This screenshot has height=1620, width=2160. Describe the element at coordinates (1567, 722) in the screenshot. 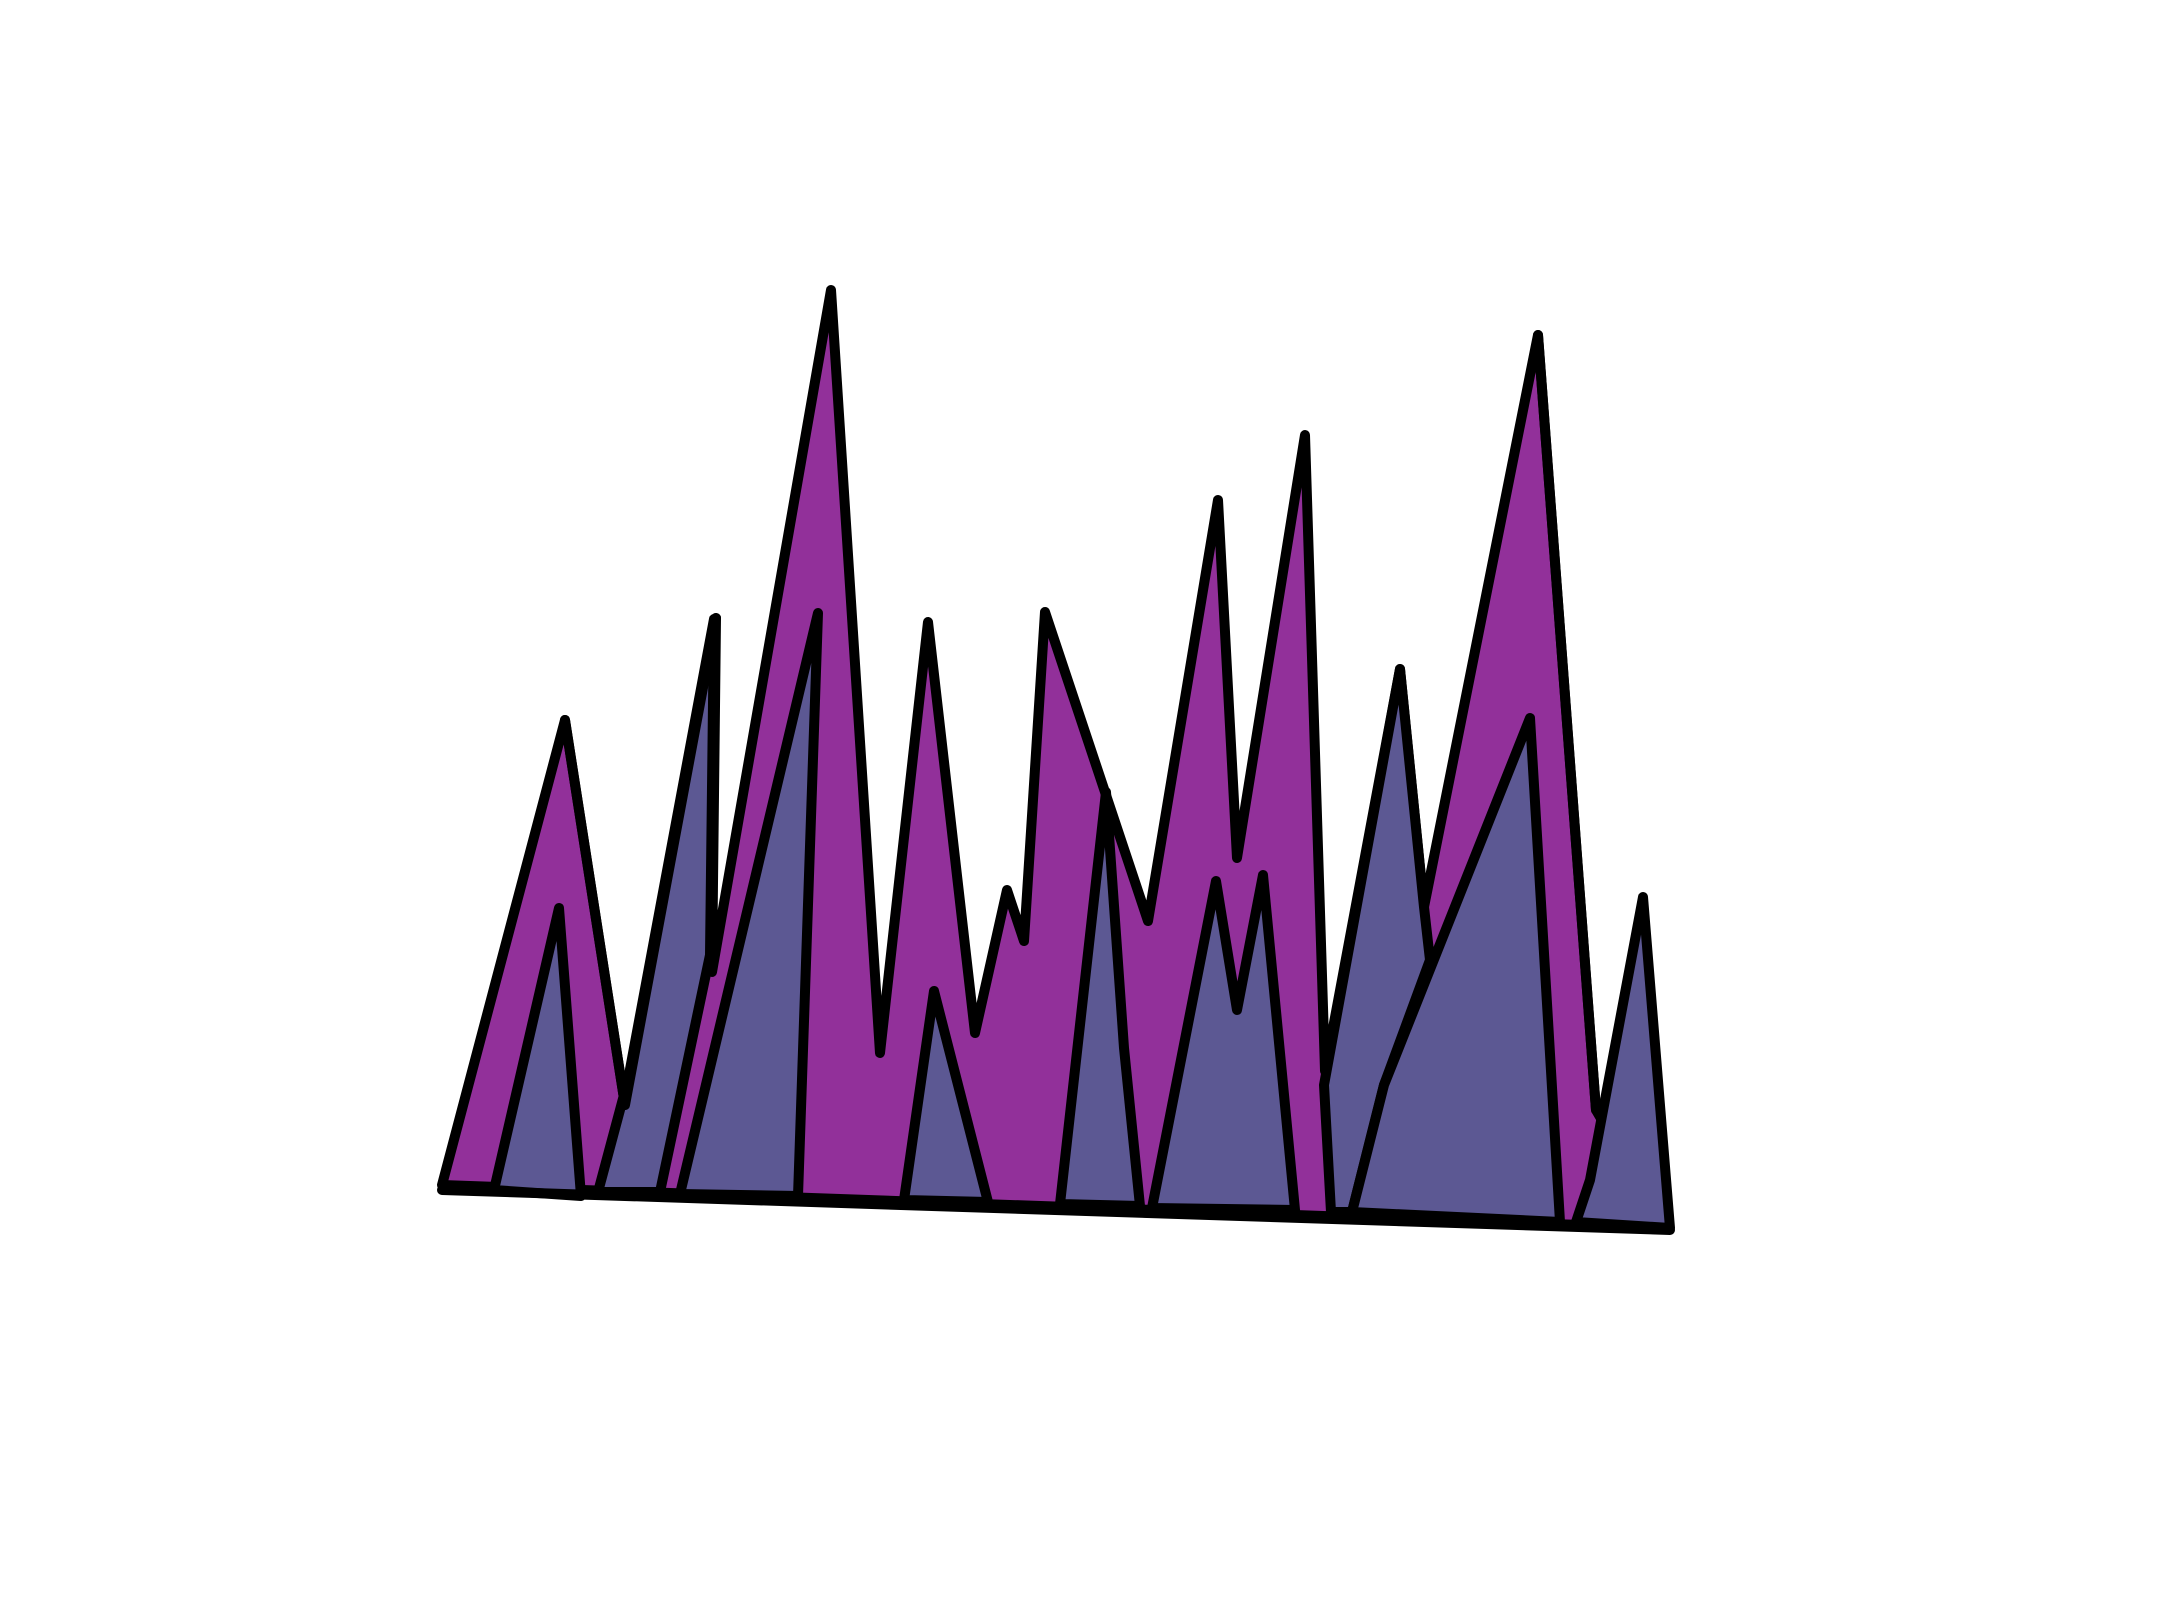

I see `back-spike-right-edge-outline` at that location.